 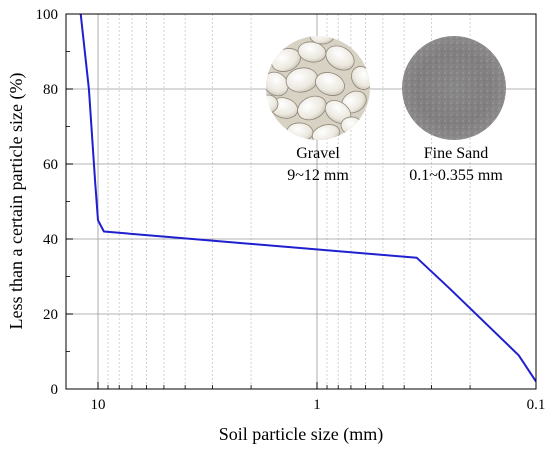 What do you see at coordinates (317, 405) in the screenshot?
I see `x-tick-label: 1` at bounding box center [317, 405].